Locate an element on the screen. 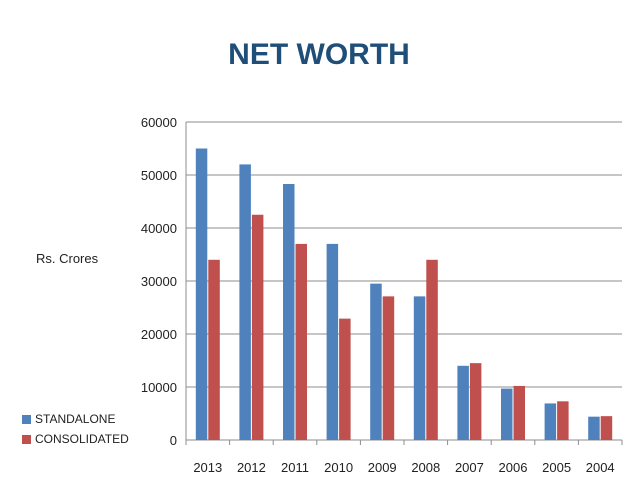 The image size is (638, 479). bar-consolidated-2006 is located at coordinates (519, 412).